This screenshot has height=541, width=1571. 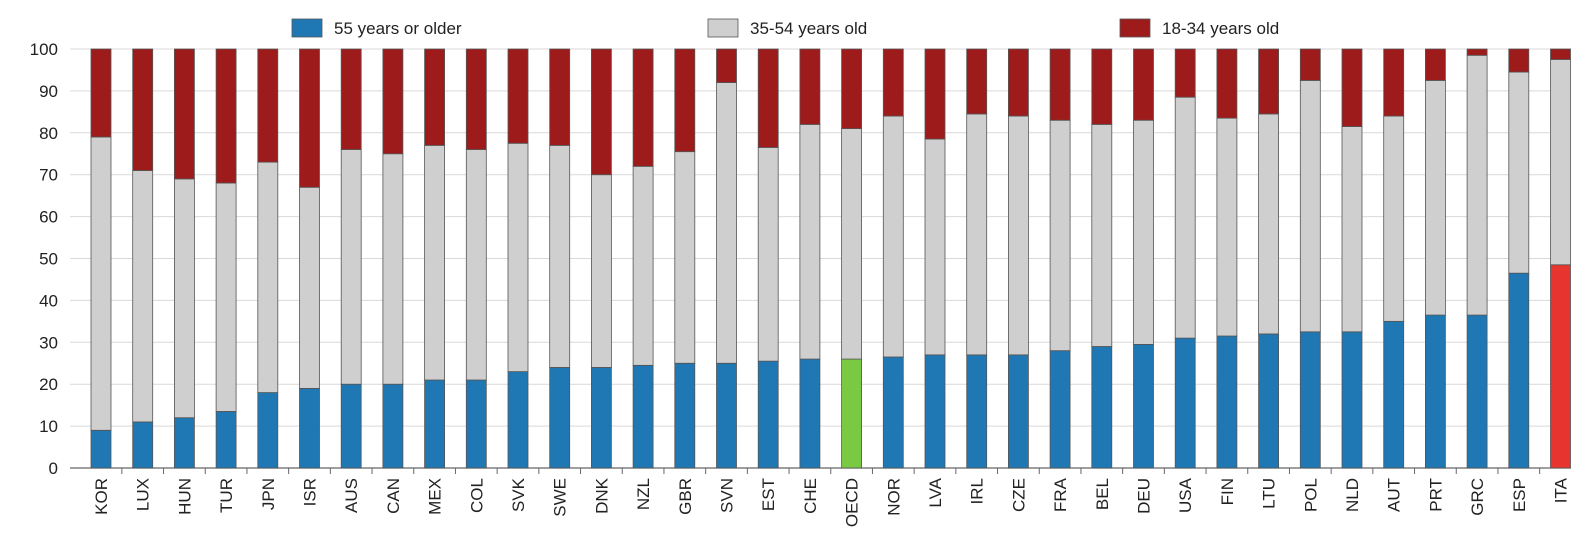 I want to click on x-tick-label-esp: ESP, so click(x=1519, y=495).